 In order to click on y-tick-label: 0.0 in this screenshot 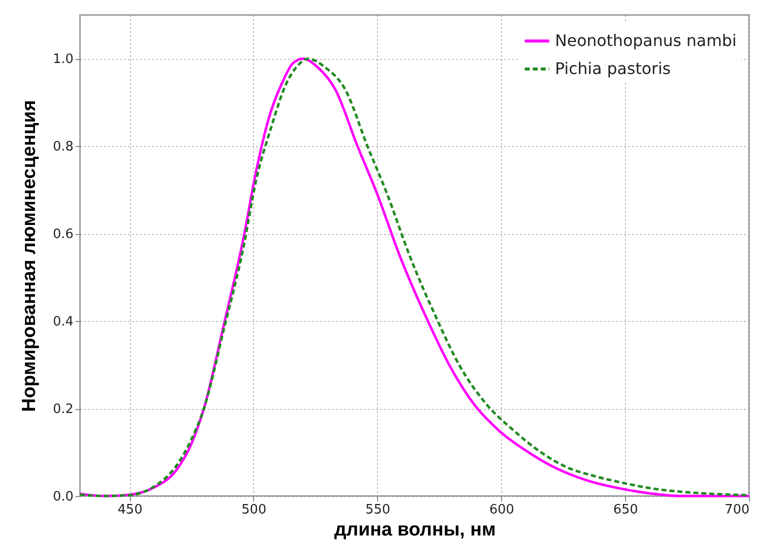, I will do `click(63, 497)`.